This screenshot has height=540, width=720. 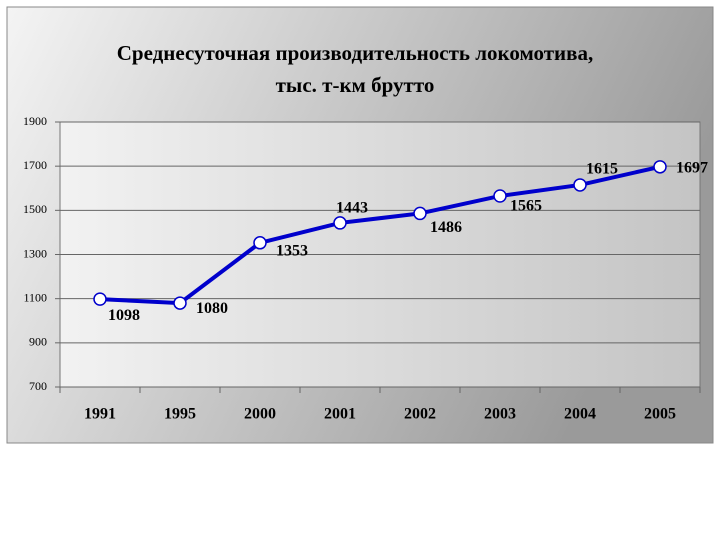 What do you see at coordinates (500, 414) in the screenshot?
I see `x-tick-label: 2003` at bounding box center [500, 414].